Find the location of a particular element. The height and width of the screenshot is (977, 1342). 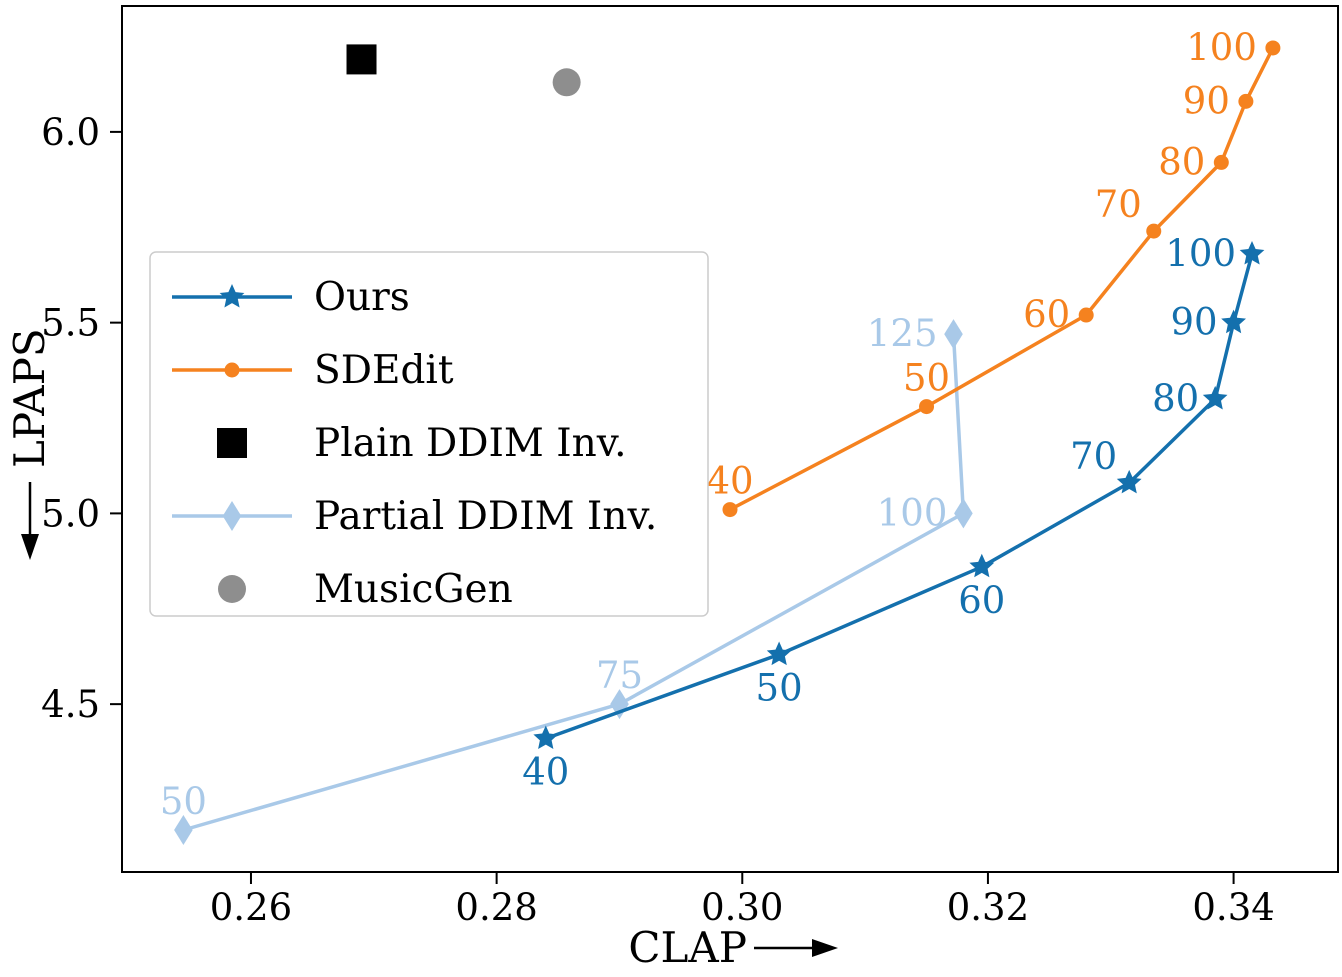

legend-item-plain-ddim-inv: Plain DDIM Inv. is located at coordinates (422, 443).